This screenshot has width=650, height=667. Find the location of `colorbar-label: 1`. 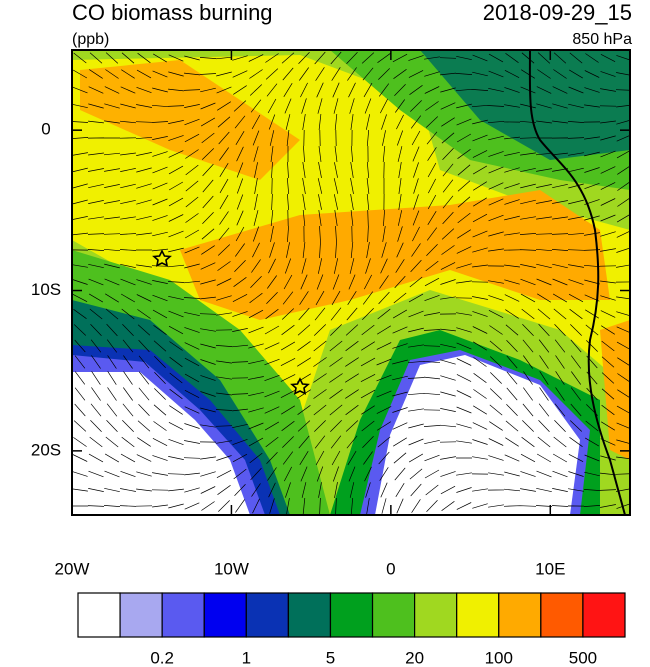

colorbar-label: 1 is located at coordinates (246, 657).